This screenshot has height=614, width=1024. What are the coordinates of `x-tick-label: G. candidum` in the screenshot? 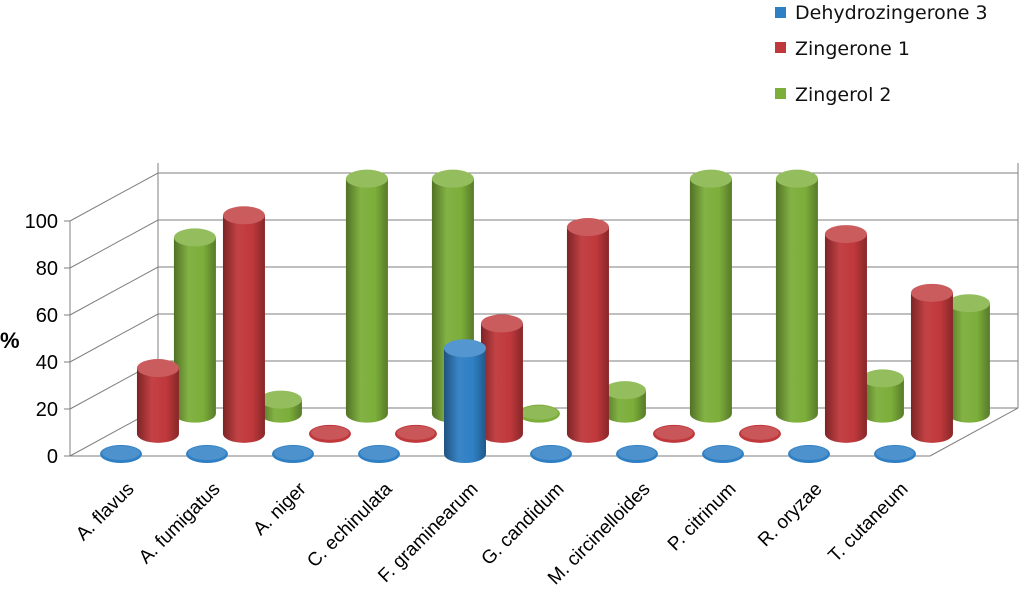 It's located at (523, 524).